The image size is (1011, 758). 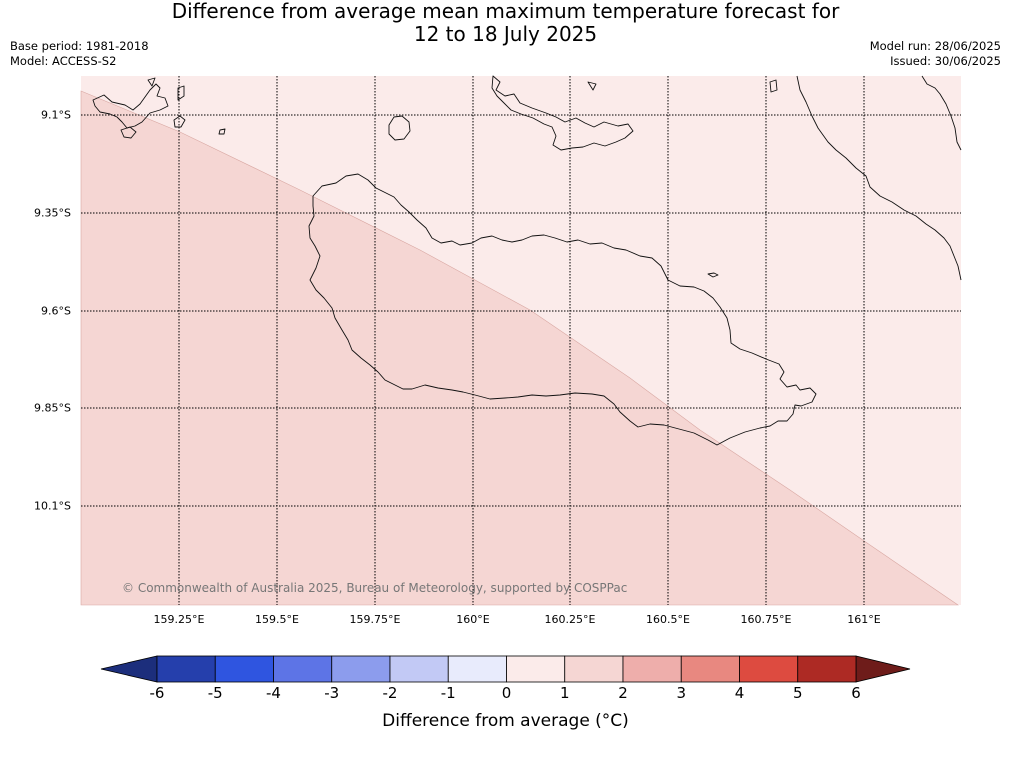 What do you see at coordinates (941, 113) in the screenshot?
I see `coastline-malaita-north` at bounding box center [941, 113].